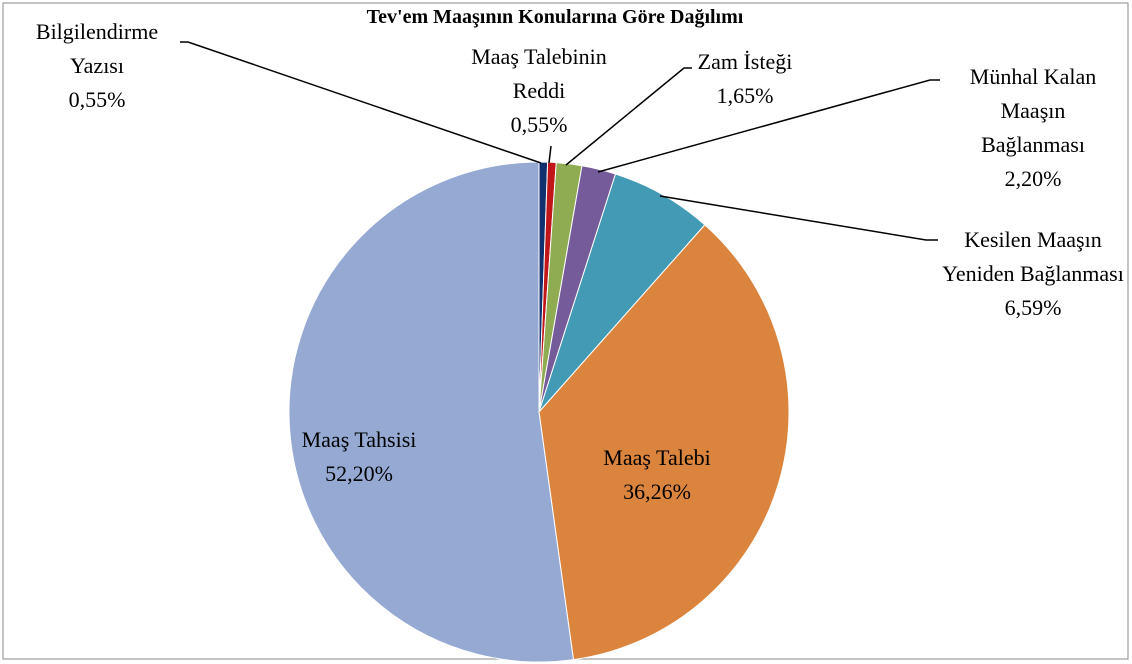 The width and height of the screenshot is (1132, 664). I want to click on slice-label: Maaş Talebi 36,26%, so click(657, 475).